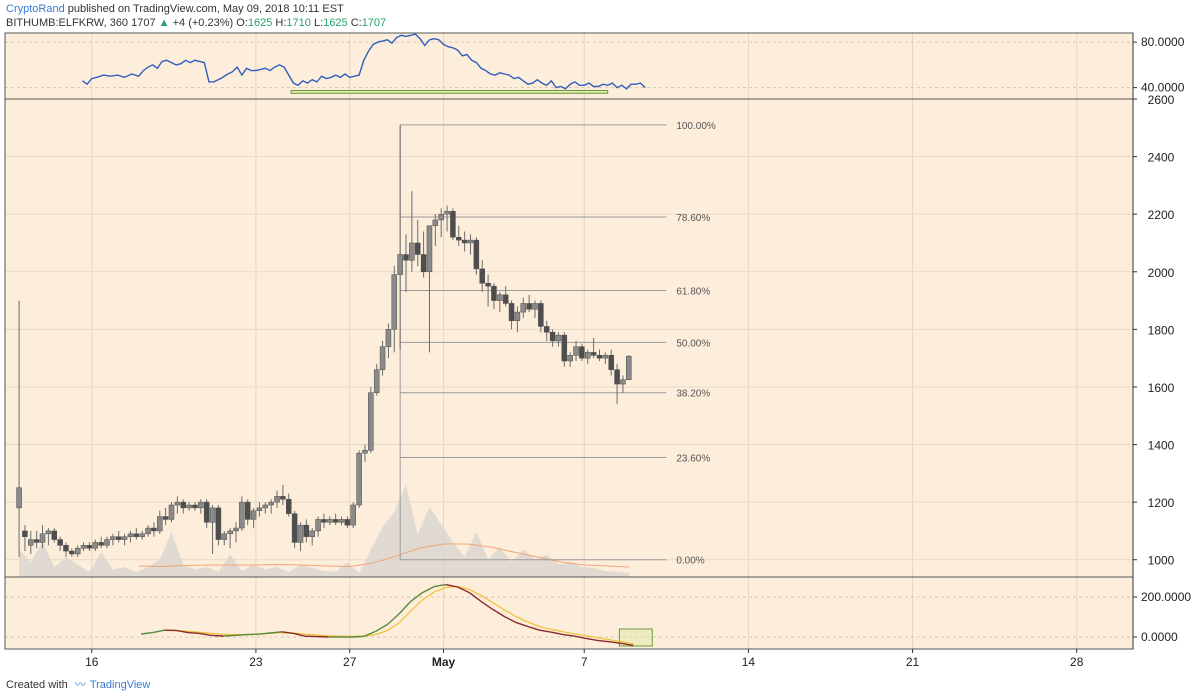  Describe the element at coordinates (281, 23) in the screenshot. I see `high-label: H:` at that location.